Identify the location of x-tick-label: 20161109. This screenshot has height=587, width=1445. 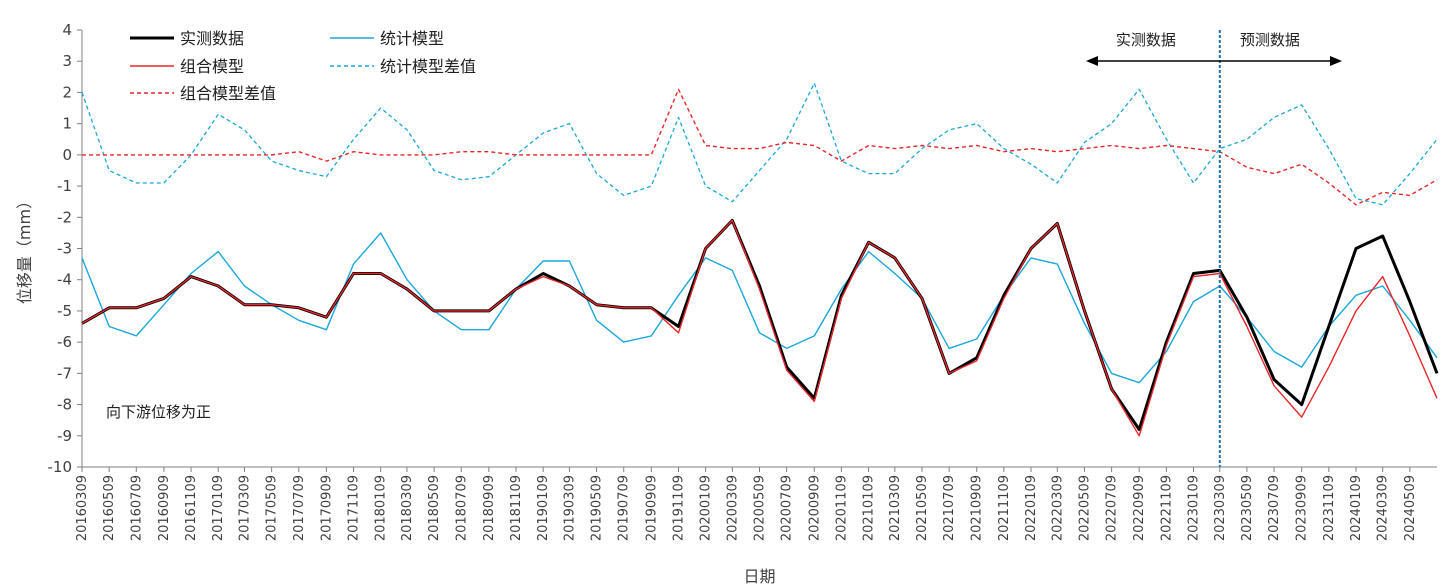
(191, 508).